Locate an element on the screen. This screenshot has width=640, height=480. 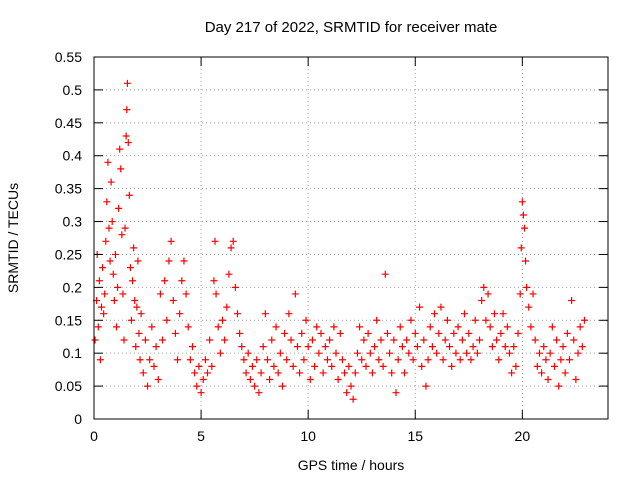
x-axis-label: GPS time / hours is located at coordinates (351, 465).